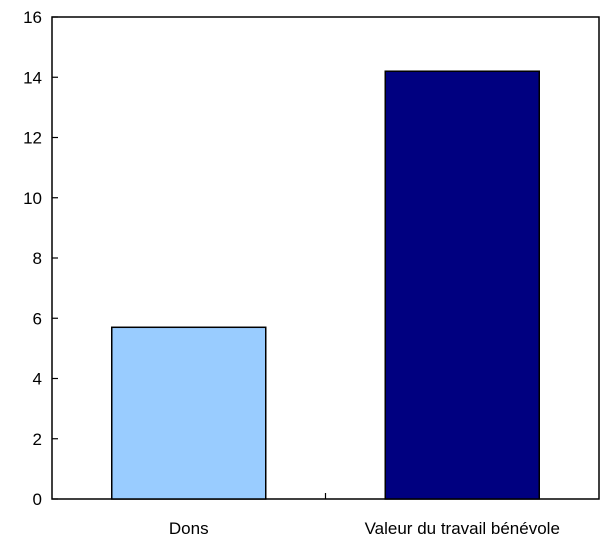  What do you see at coordinates (189, 413) in the screenshot?
I see `bar-dons` at bounding box center [189, 413].